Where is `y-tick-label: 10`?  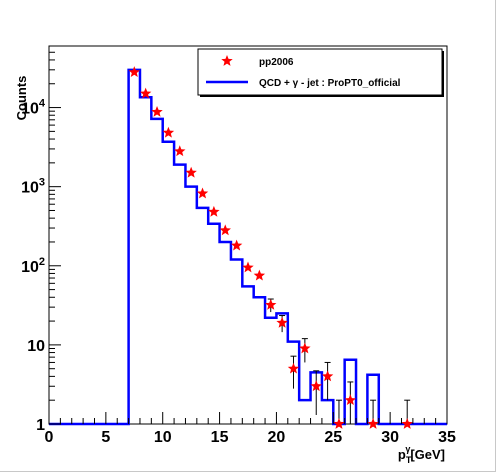 y-tick-label: 10 is located at coordinates (36, 346).